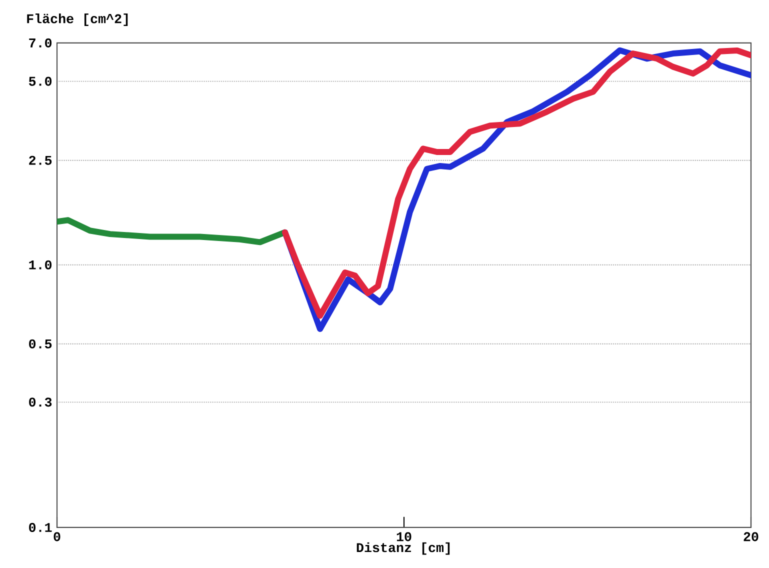 The image size is (769, 568). I want to click on x-tick-label: 0, so click(57, 537).